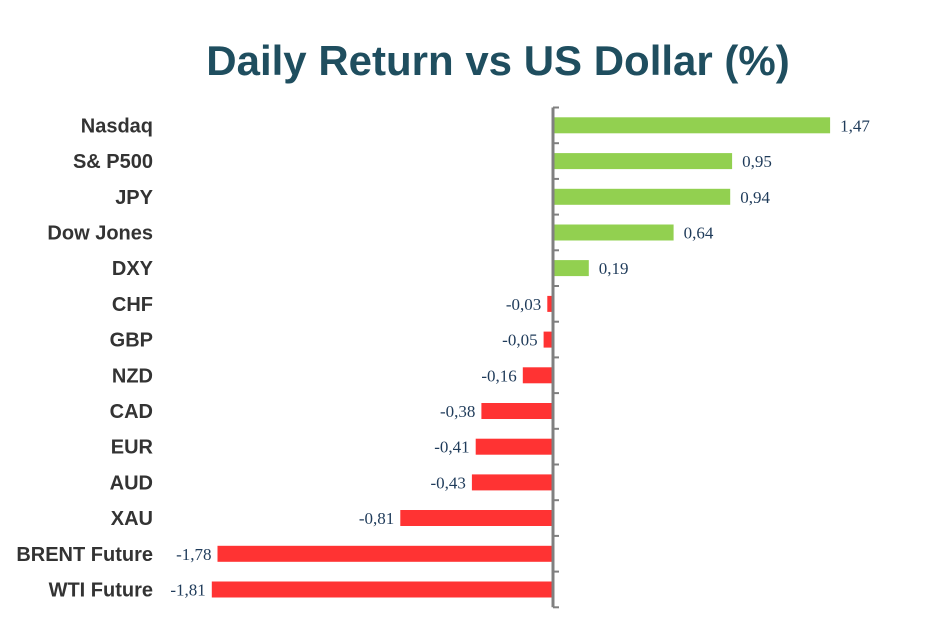  I want to click on bar-wti-future, so click(382, 589).